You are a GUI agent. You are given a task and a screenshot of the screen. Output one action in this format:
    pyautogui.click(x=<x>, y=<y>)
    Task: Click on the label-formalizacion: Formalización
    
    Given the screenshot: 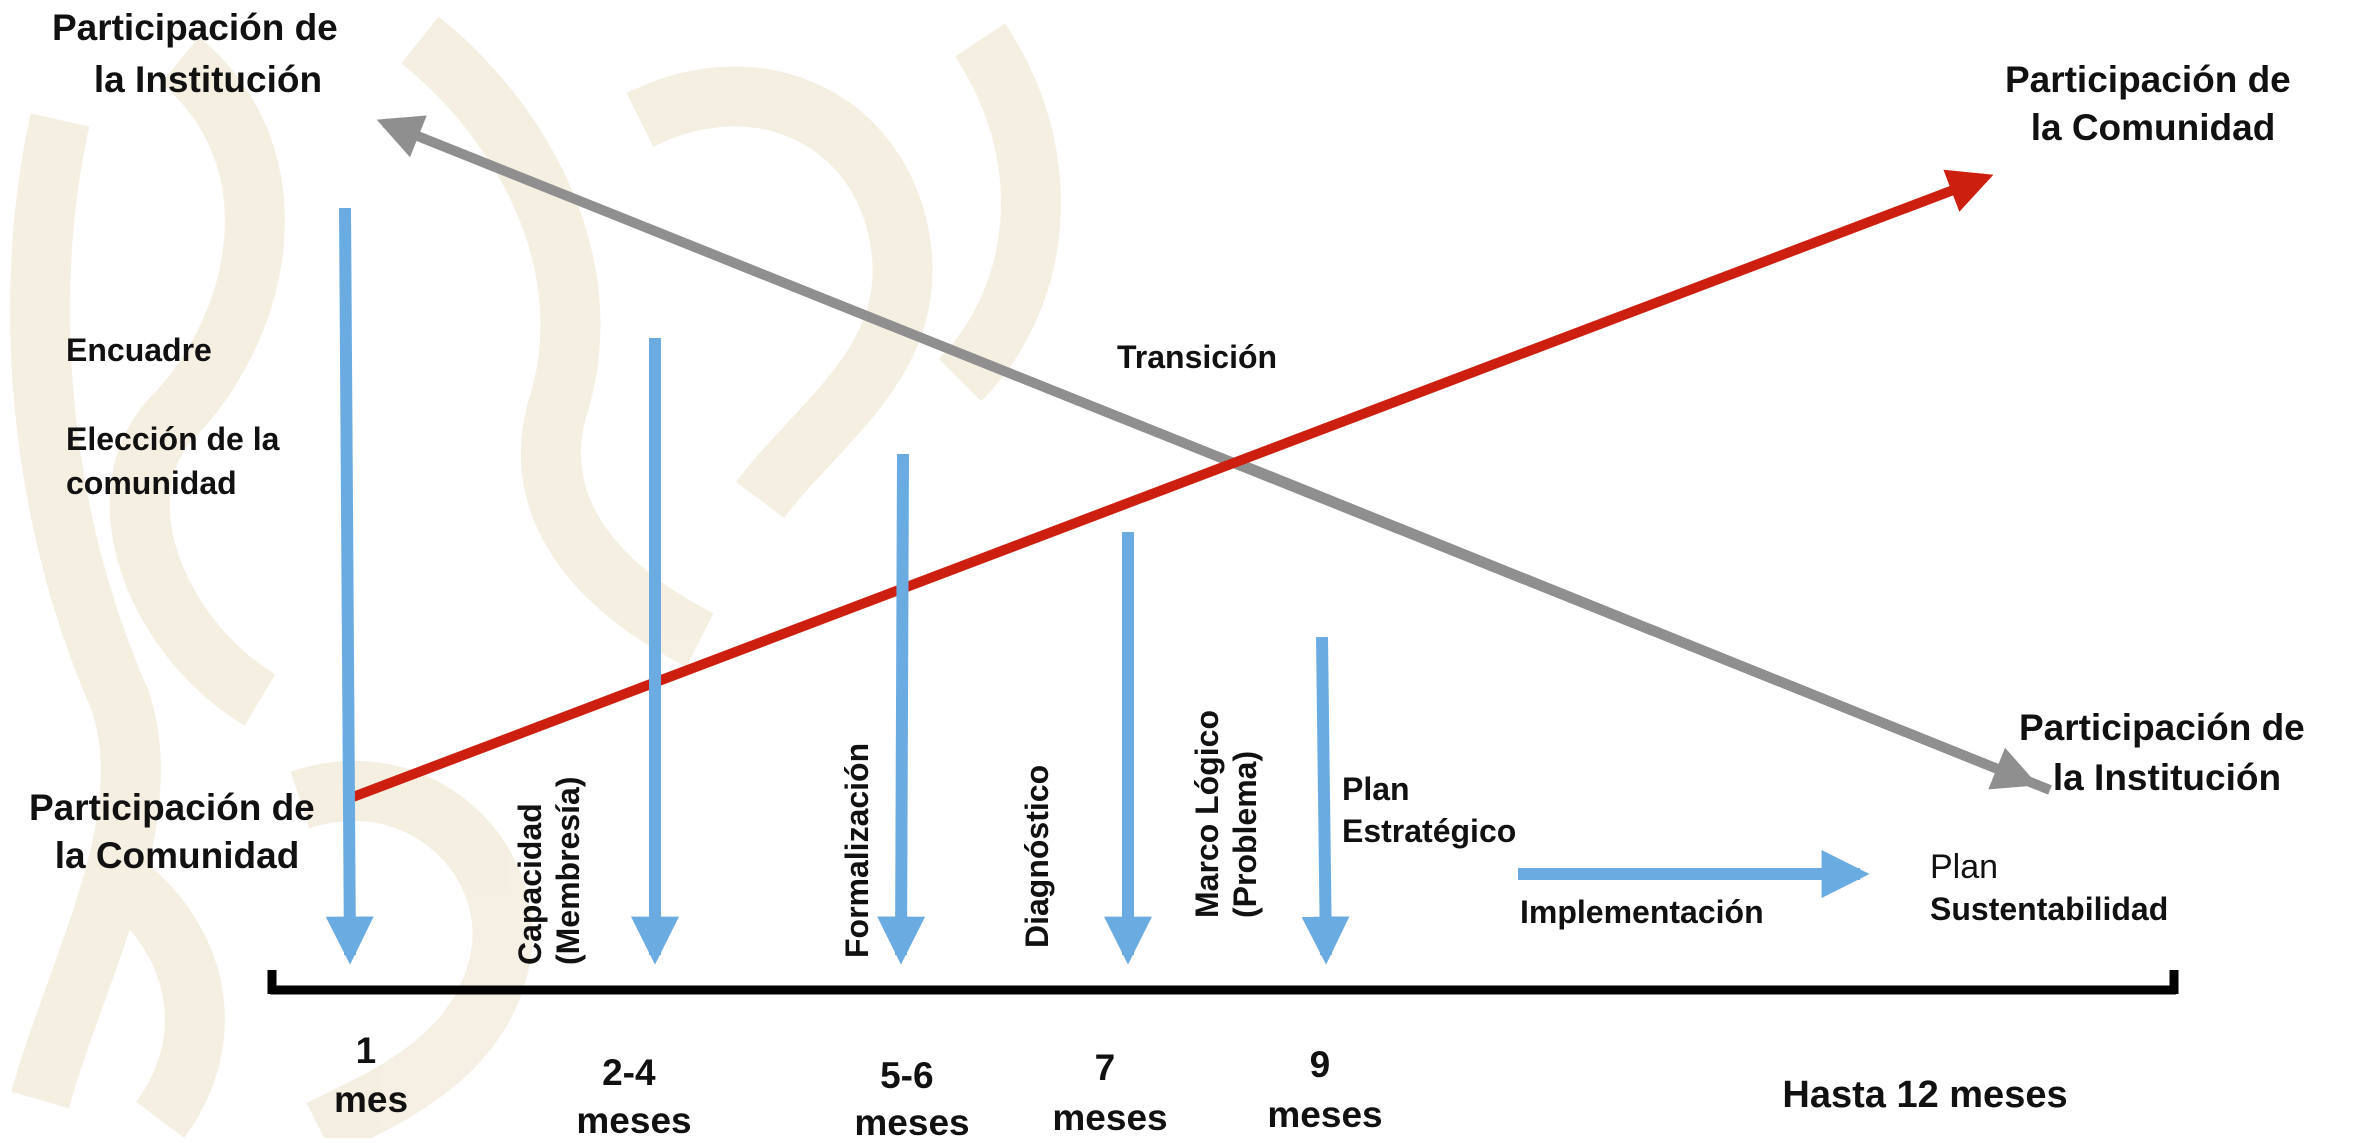 What is the action you would take?
    pyautogui.click(x=857, y=850)
    